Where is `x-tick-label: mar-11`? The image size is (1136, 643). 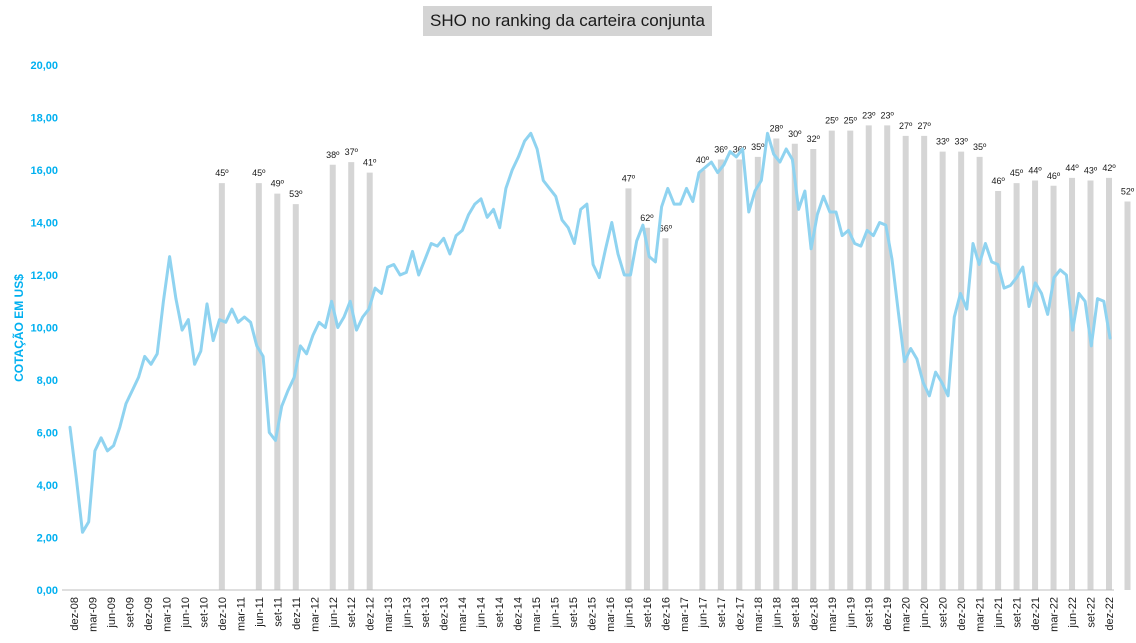
x-tick-label: mar-11 is located at coordinates (241, 614).